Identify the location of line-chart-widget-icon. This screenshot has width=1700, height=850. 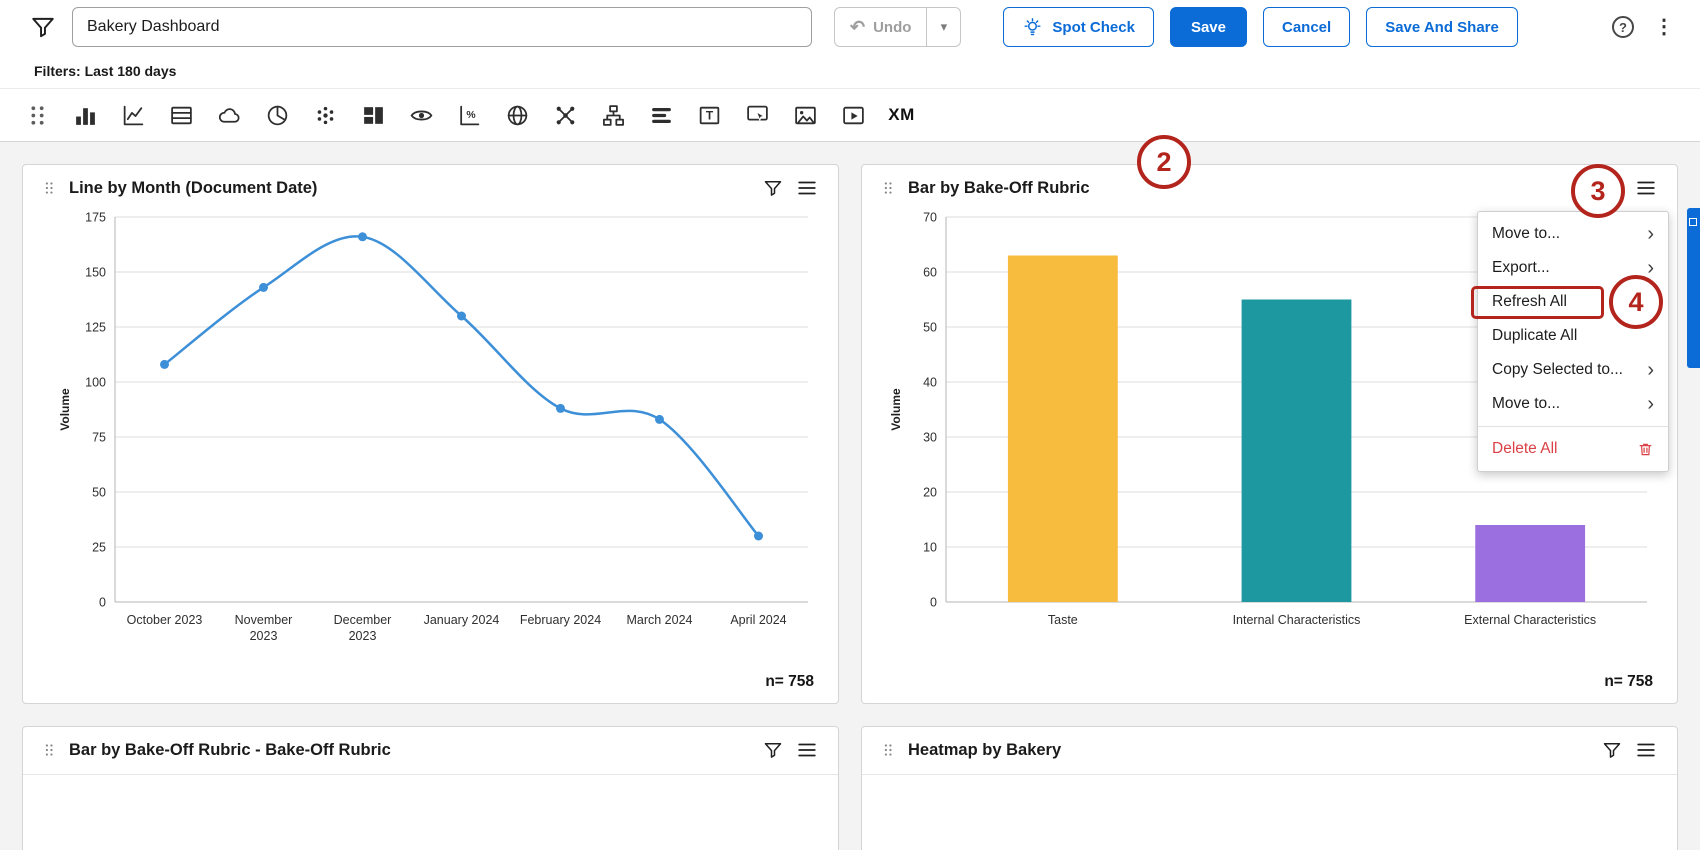
(133, 115).